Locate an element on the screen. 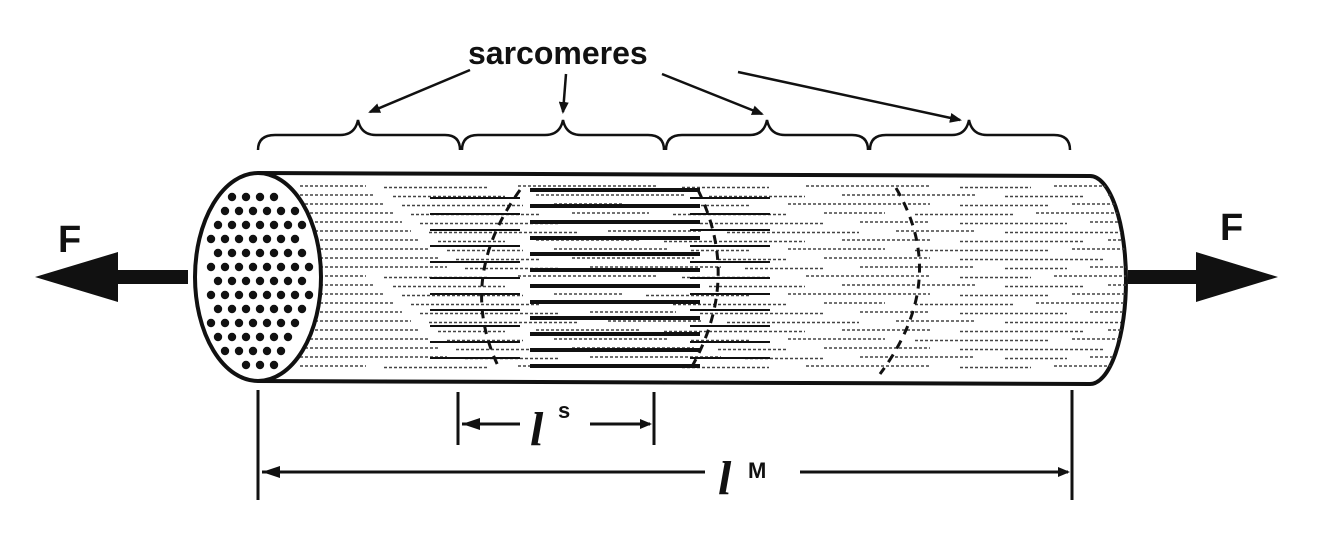 This screenshot has height=539, width=1327. force-arrow-right is located at coordinates (1203, 277).